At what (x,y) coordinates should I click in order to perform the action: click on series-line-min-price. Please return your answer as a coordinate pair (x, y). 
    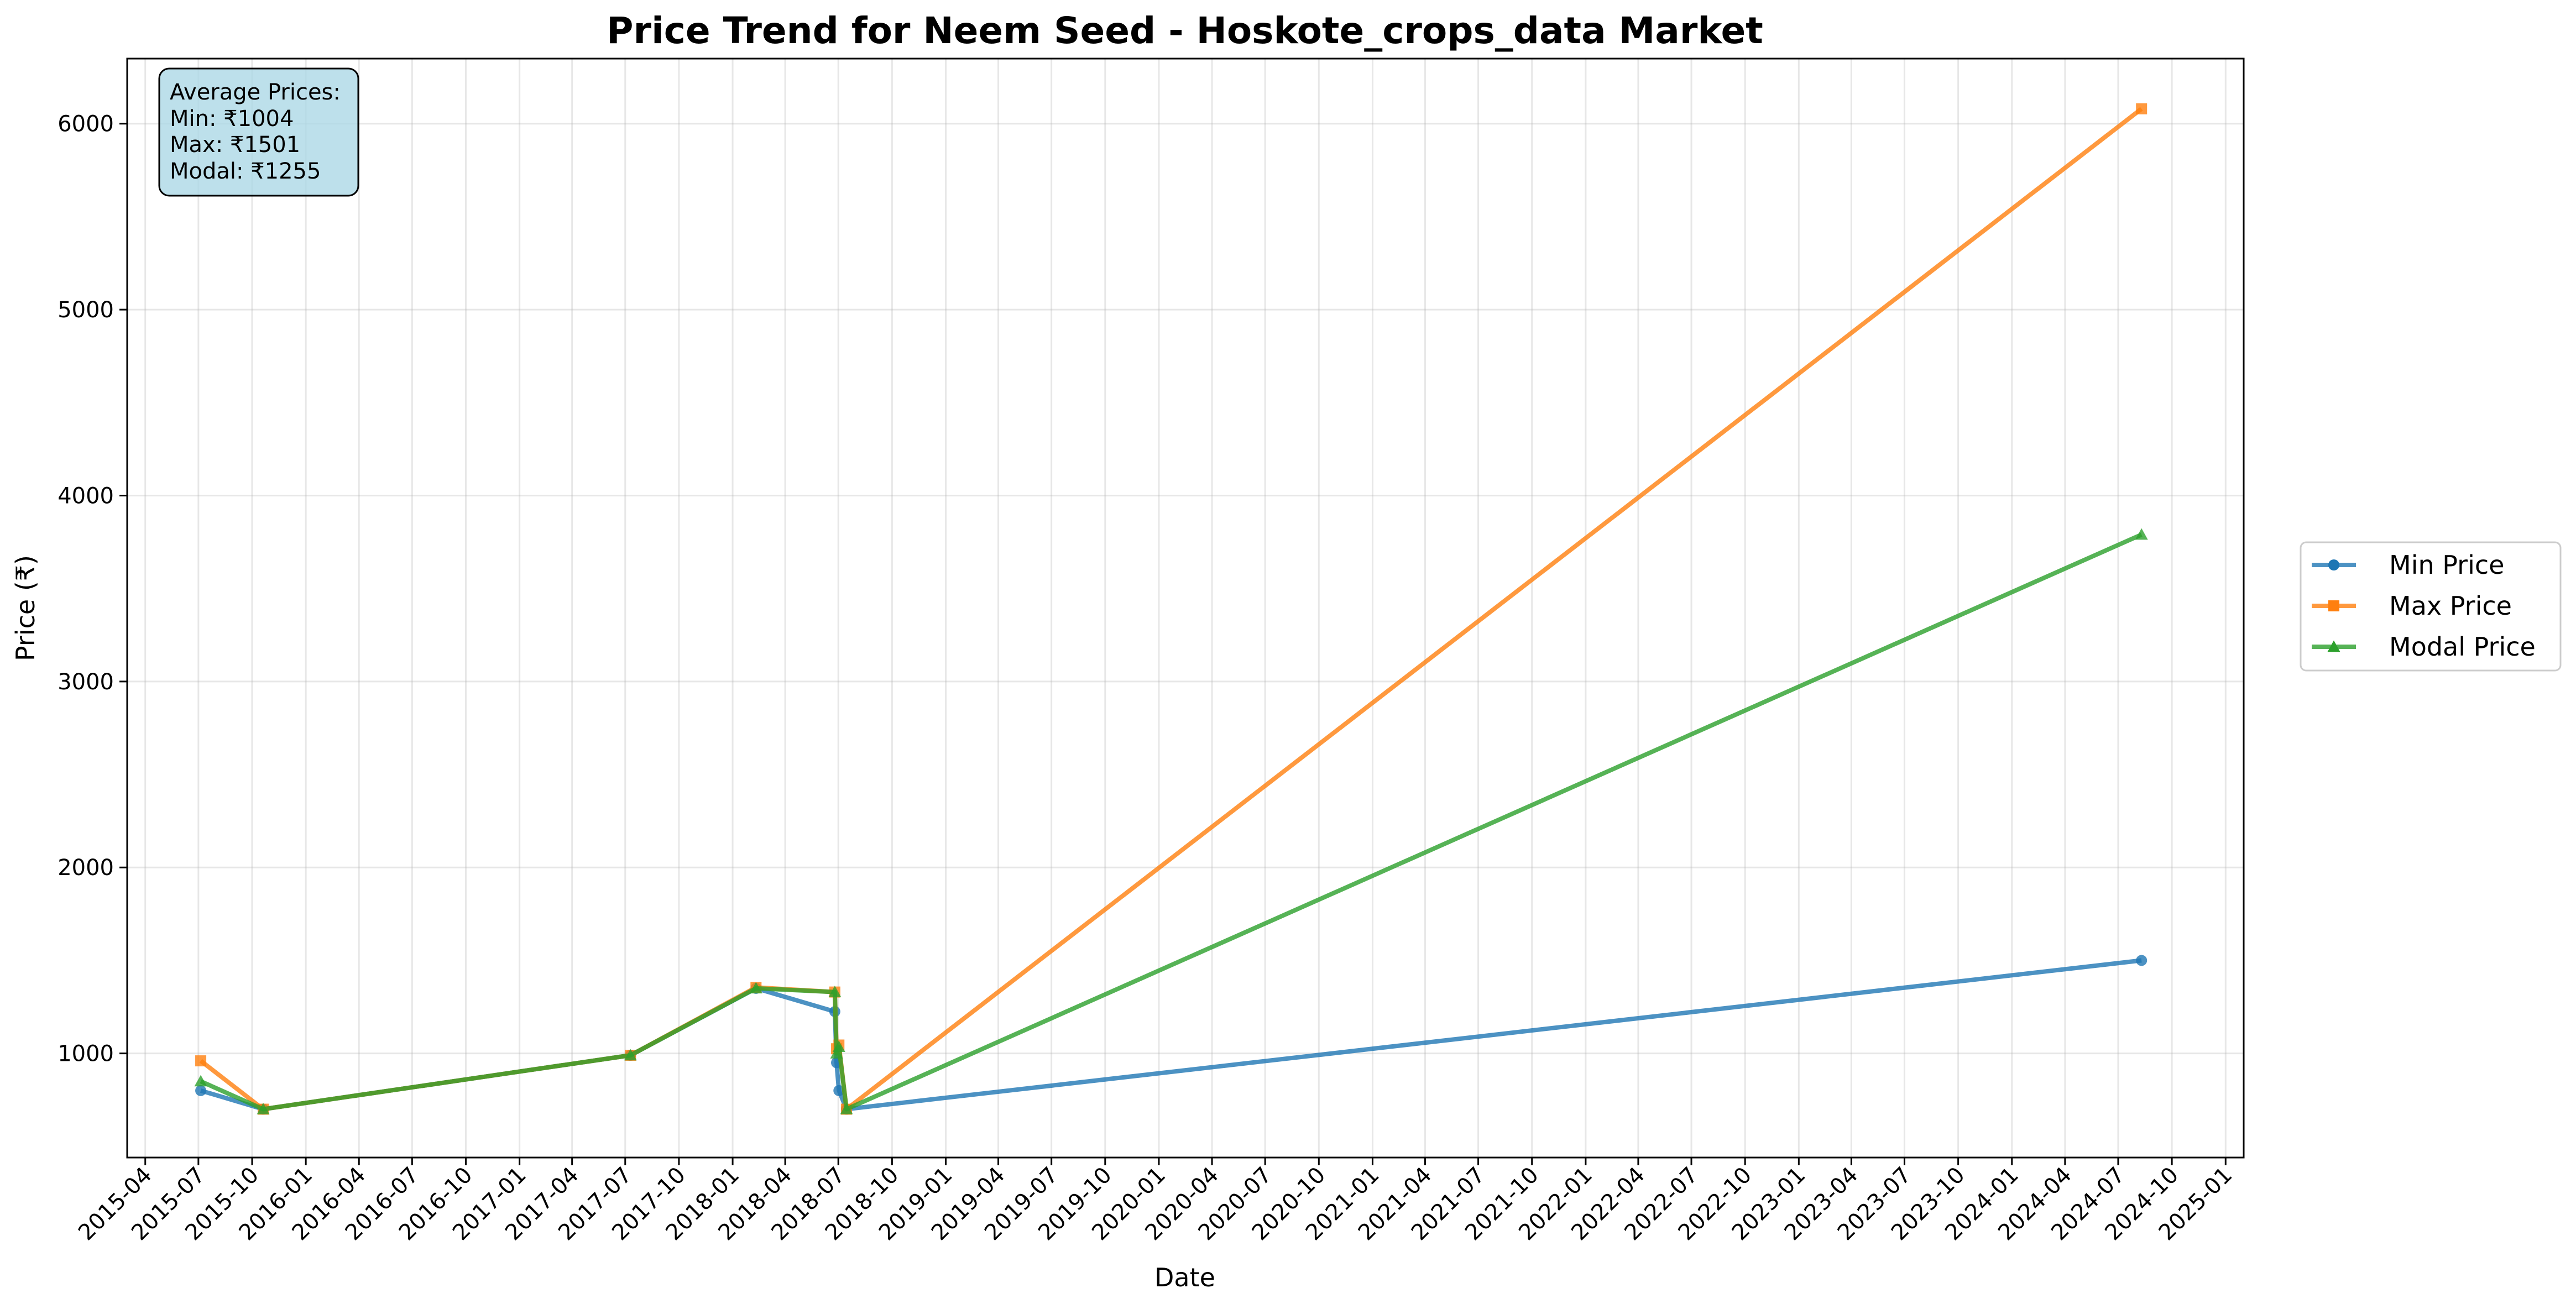
    Looking at the image, I should click on (1171, 1035).